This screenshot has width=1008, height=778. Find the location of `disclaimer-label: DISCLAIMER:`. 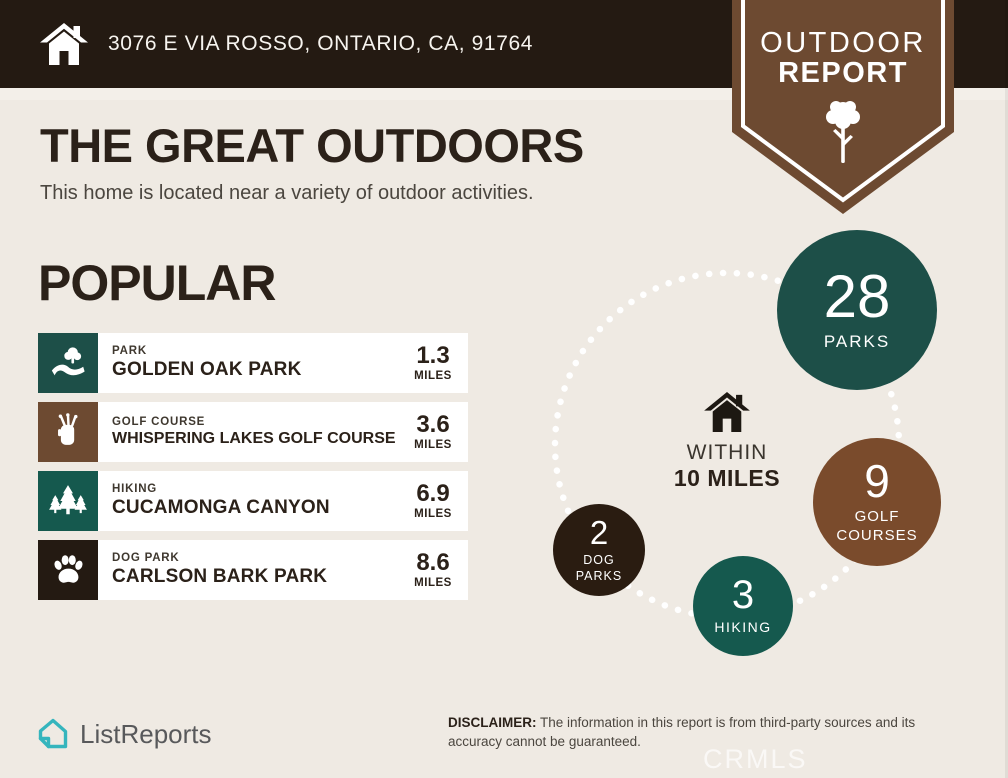

disclaimer-label: DISCLAIMER: is located at coordinates (492, 722).